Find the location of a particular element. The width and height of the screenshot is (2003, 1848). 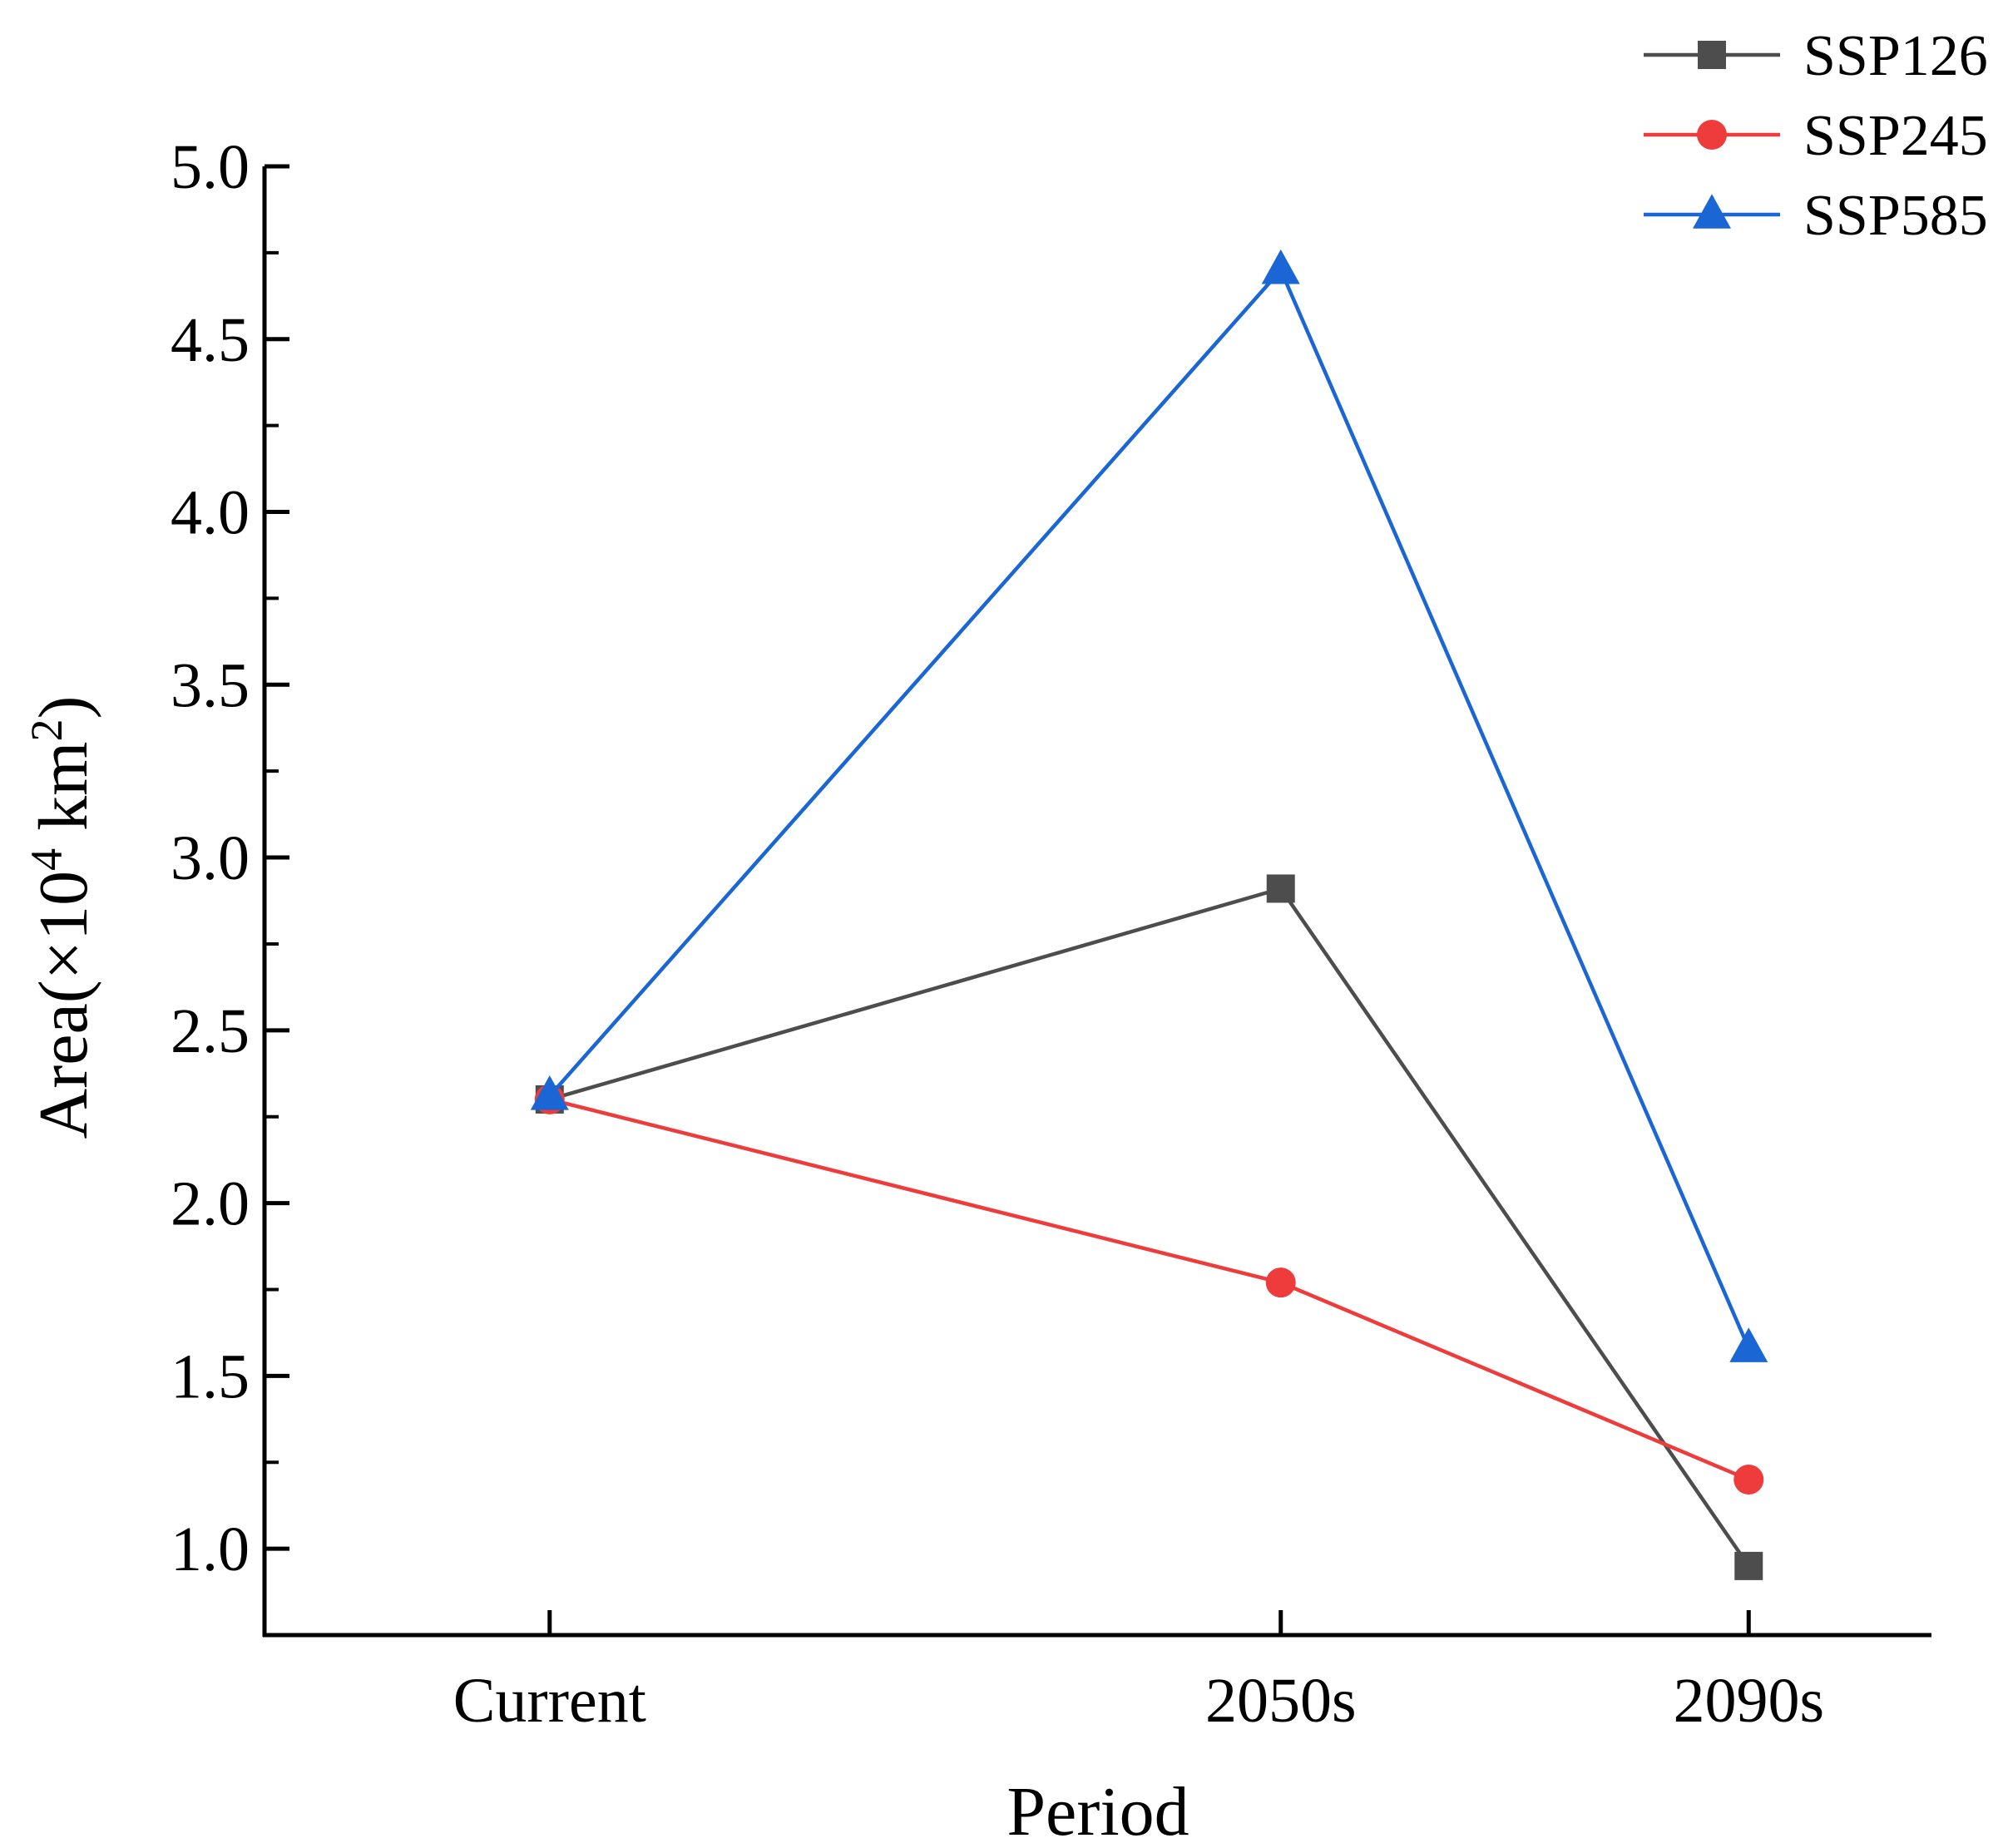

x-tick-label: Current is located at coordinates (549, 1701).